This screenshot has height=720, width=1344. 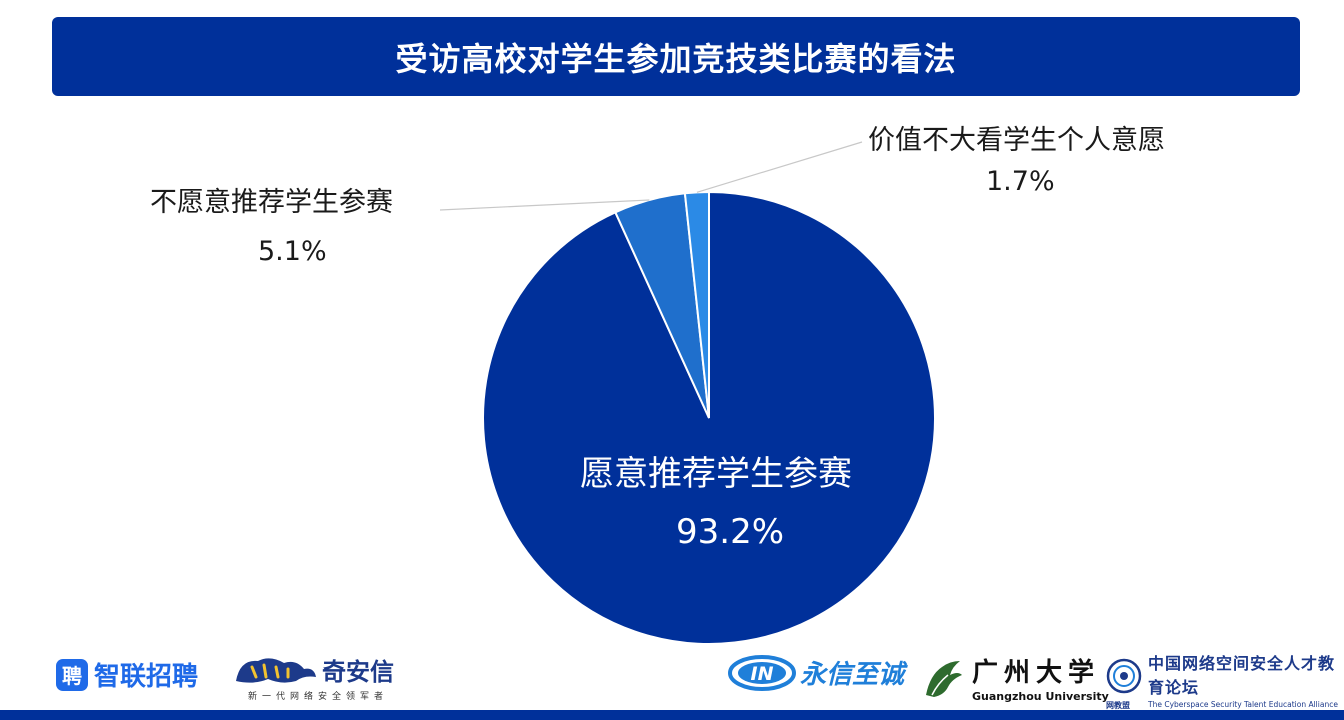 What do you see at coordinates (318, 697) in the screenshot?
I see `qianxin-slogan: 新一代网络安全领军者` at bounding box center [318, 697].